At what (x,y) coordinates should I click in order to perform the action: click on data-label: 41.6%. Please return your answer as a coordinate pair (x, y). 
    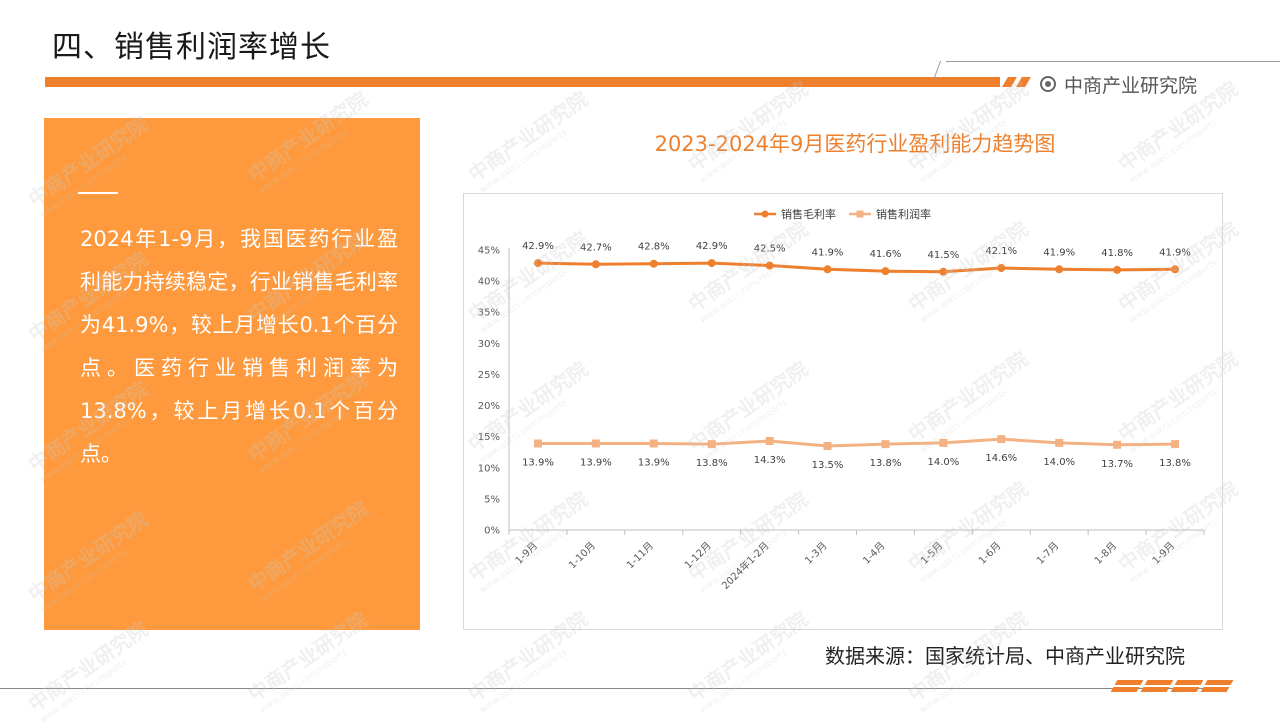
    Looking at the image, I should click on (886, 254).